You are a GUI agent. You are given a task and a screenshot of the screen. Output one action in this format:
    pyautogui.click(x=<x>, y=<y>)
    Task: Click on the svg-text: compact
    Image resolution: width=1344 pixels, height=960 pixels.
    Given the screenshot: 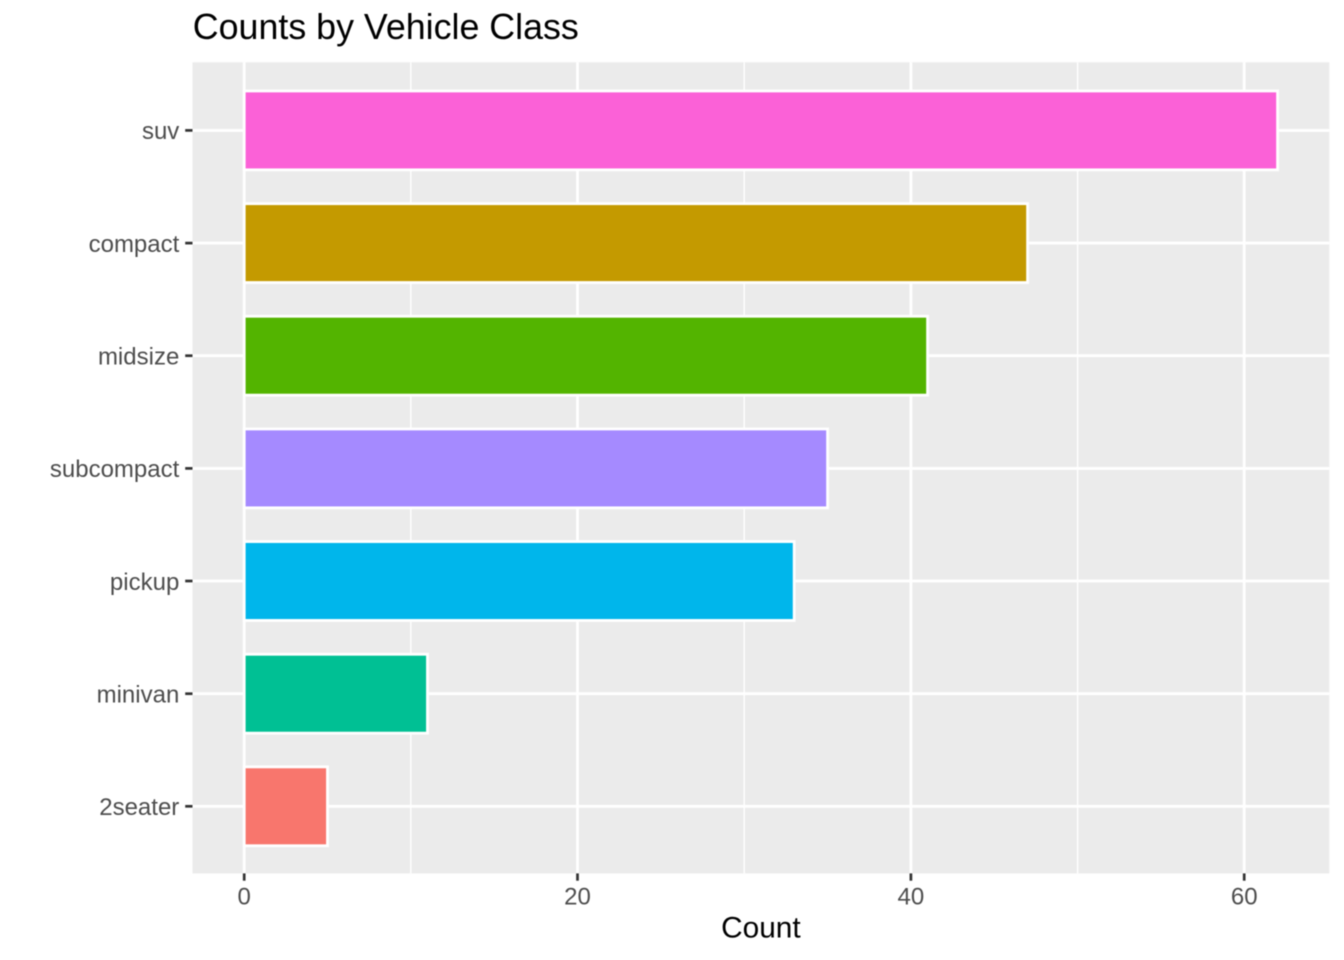 What is the action you would take?
    pyautogui.click(x=134, y=244)
    